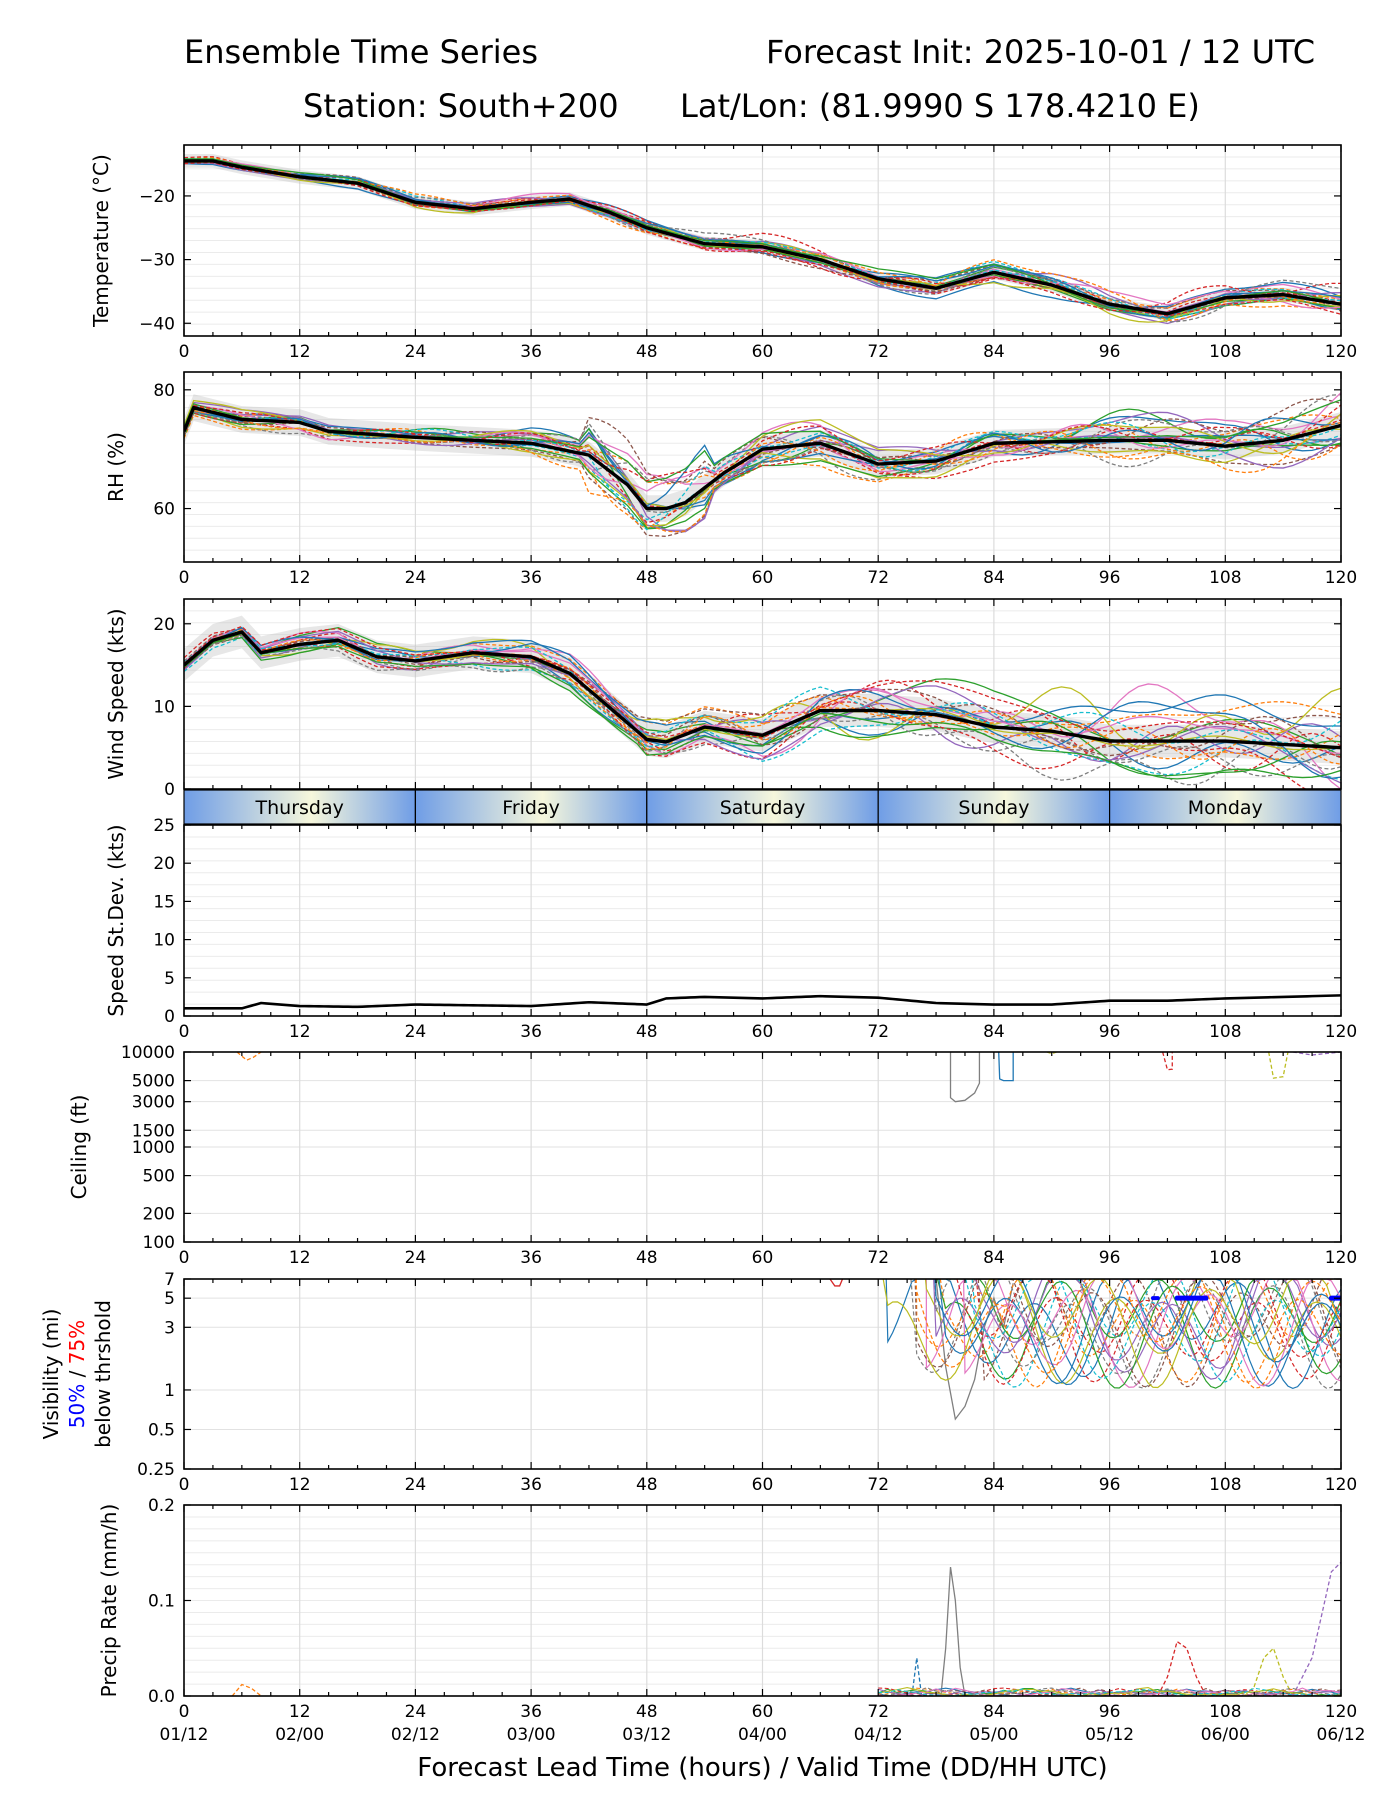 This screenshot has width=1400, height=1800. What do you see at coordinates (1225, 1032) in the screenshot?
I see `spread-x-tick-label: 108` at bounding box center [1225, 1032].